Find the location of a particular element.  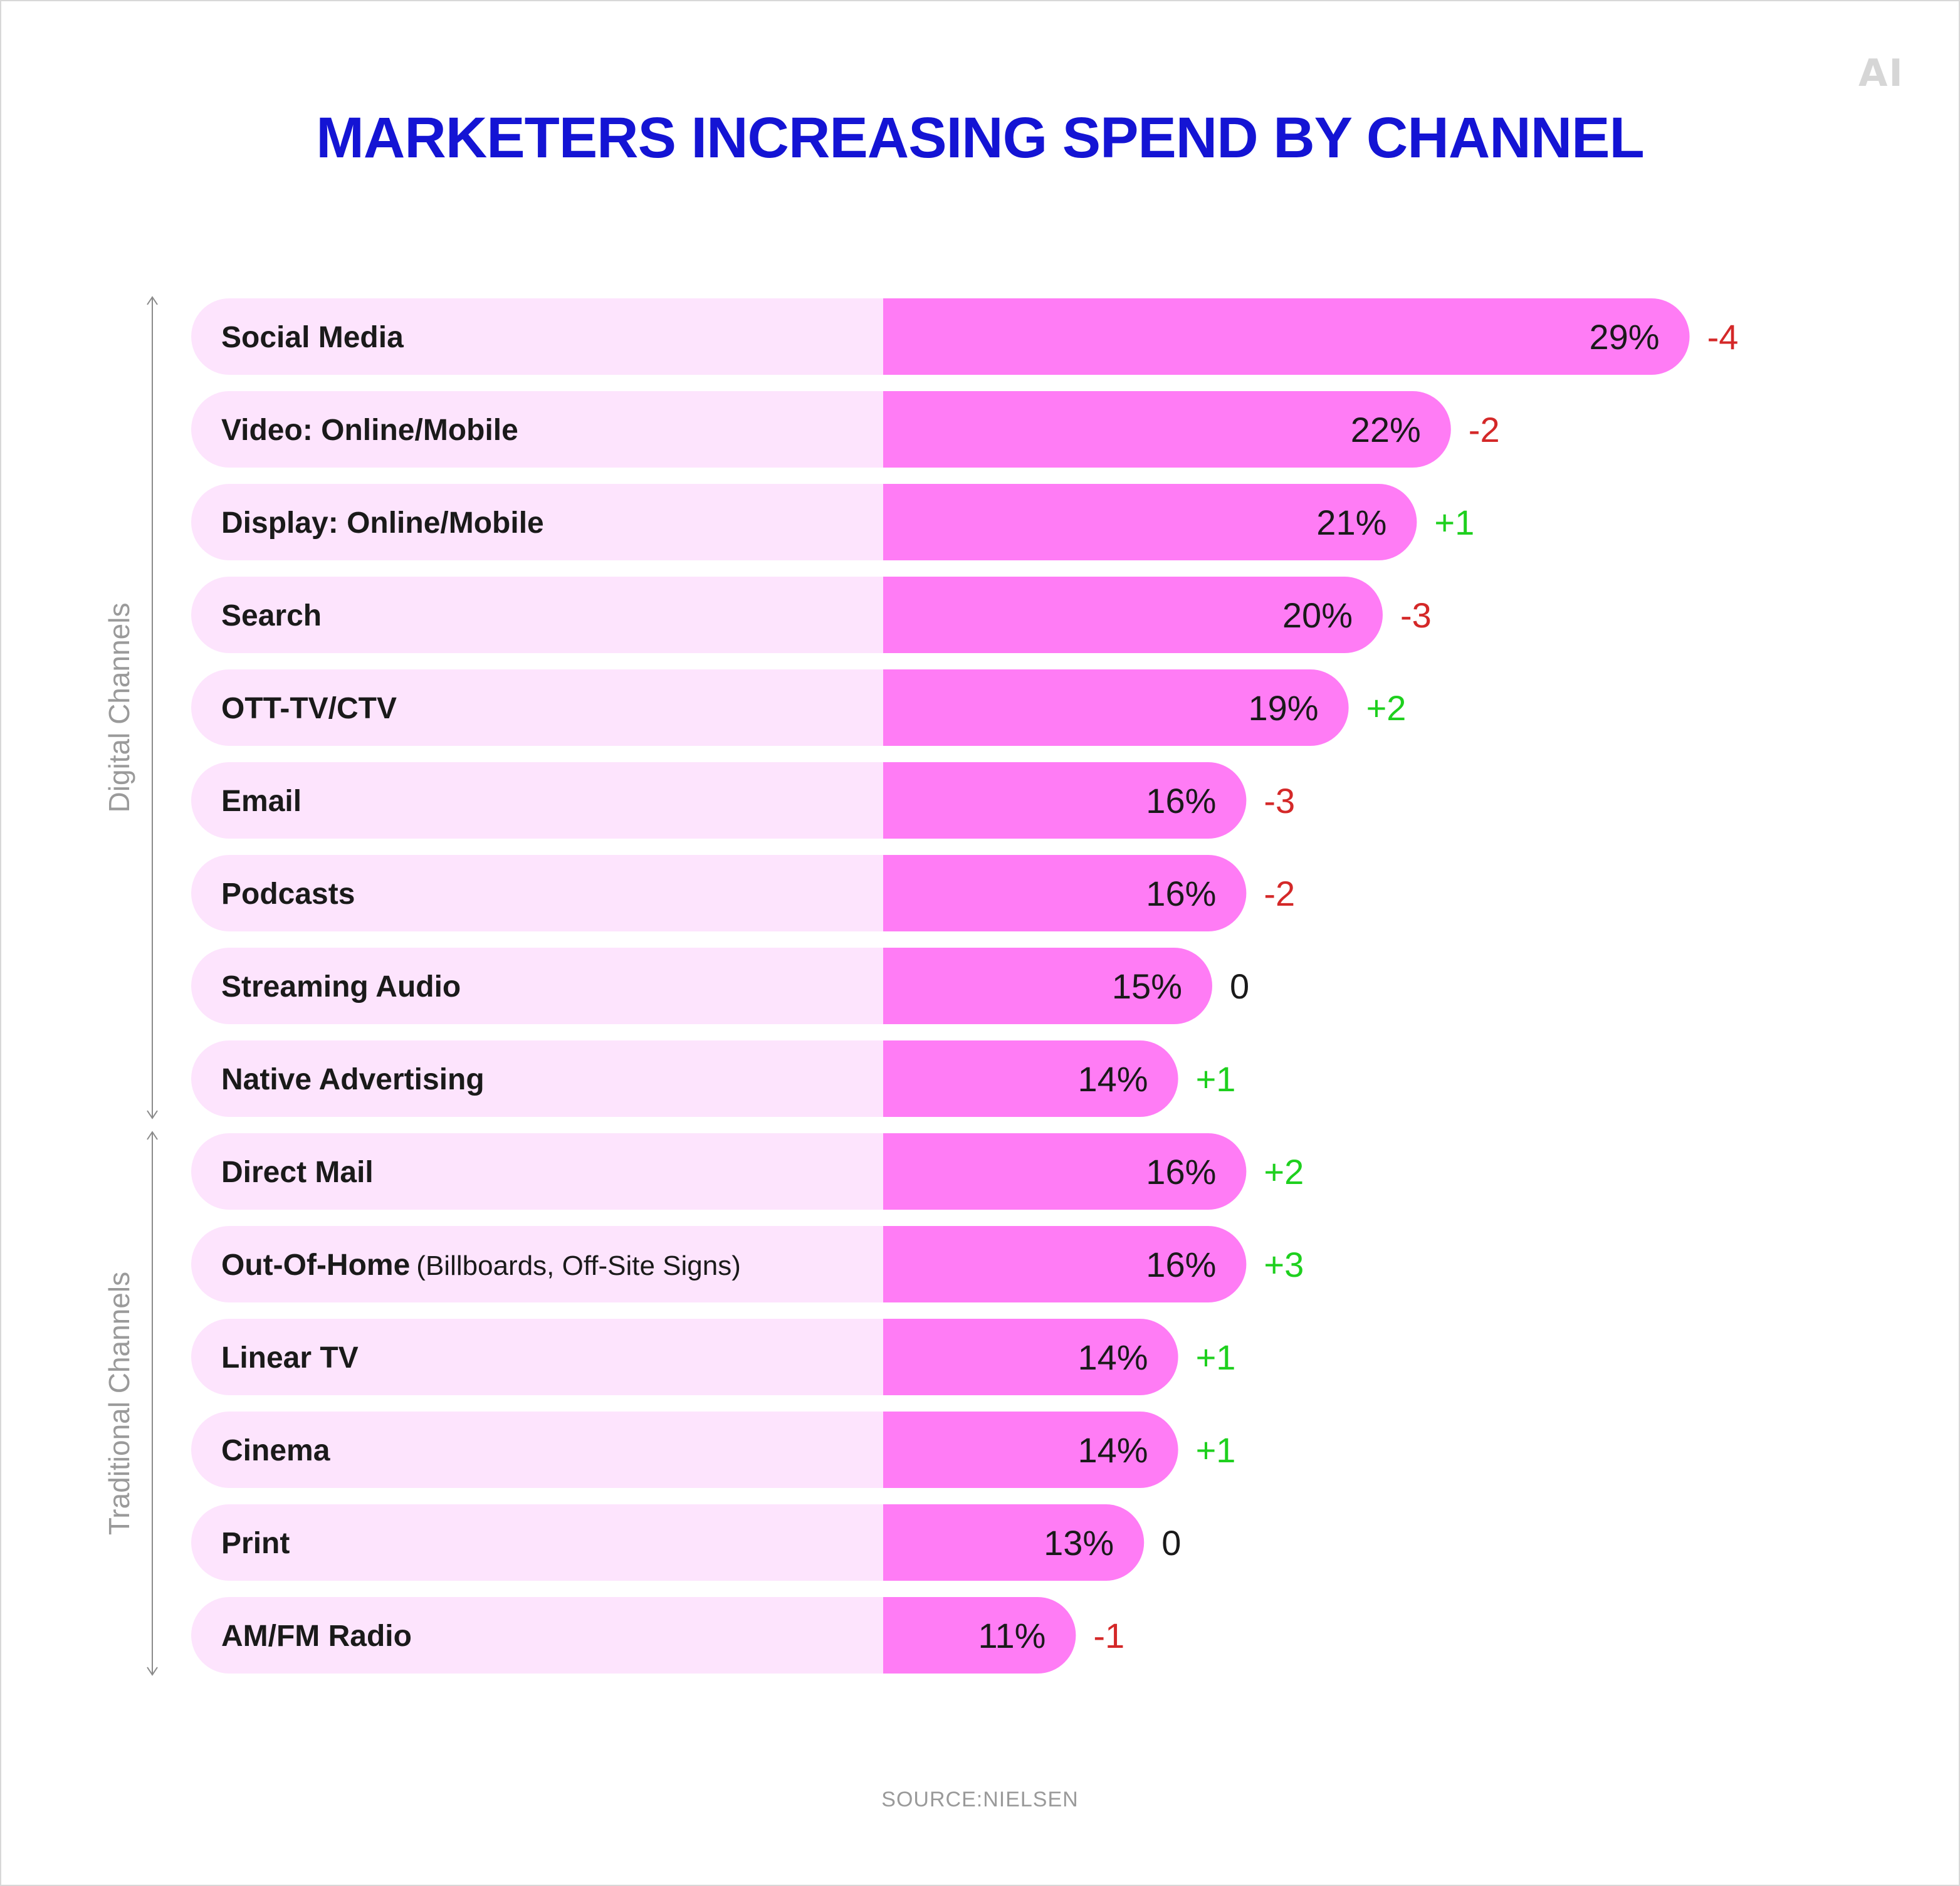

brand-logo: AI is located at coordinates (1881, 73).